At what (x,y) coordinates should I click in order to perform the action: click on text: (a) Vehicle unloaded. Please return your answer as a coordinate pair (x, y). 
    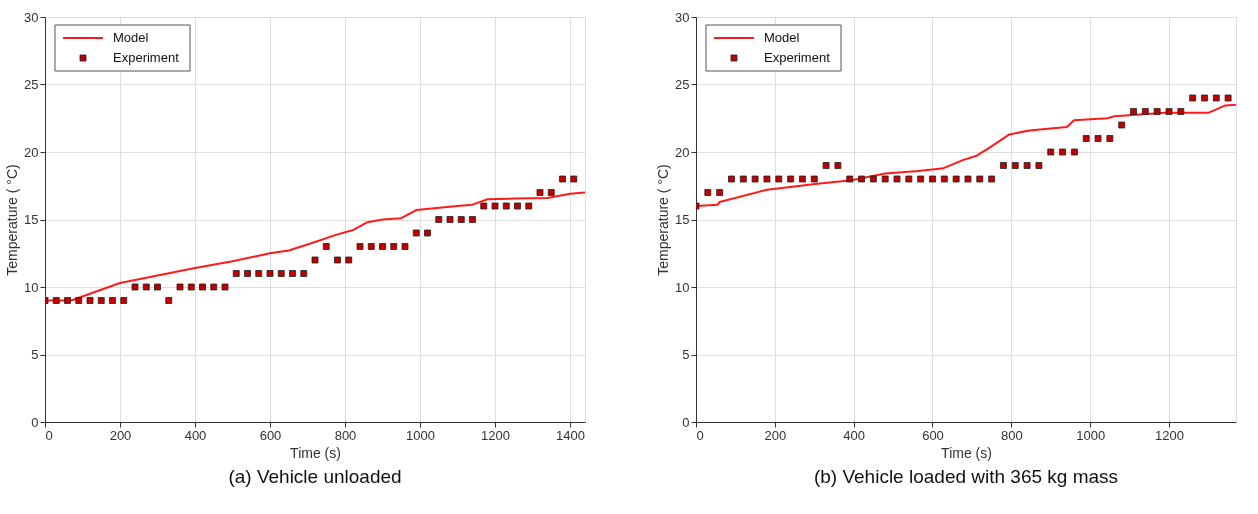
    Looking at the image, I should click on (315, 476).